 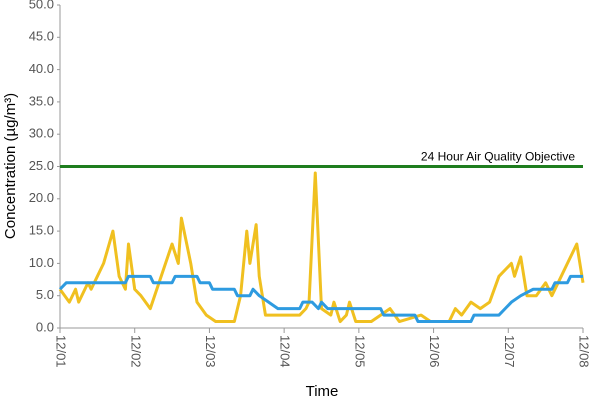 I want to click on y-tick-label: 30.0, so click(x=41, y=133).